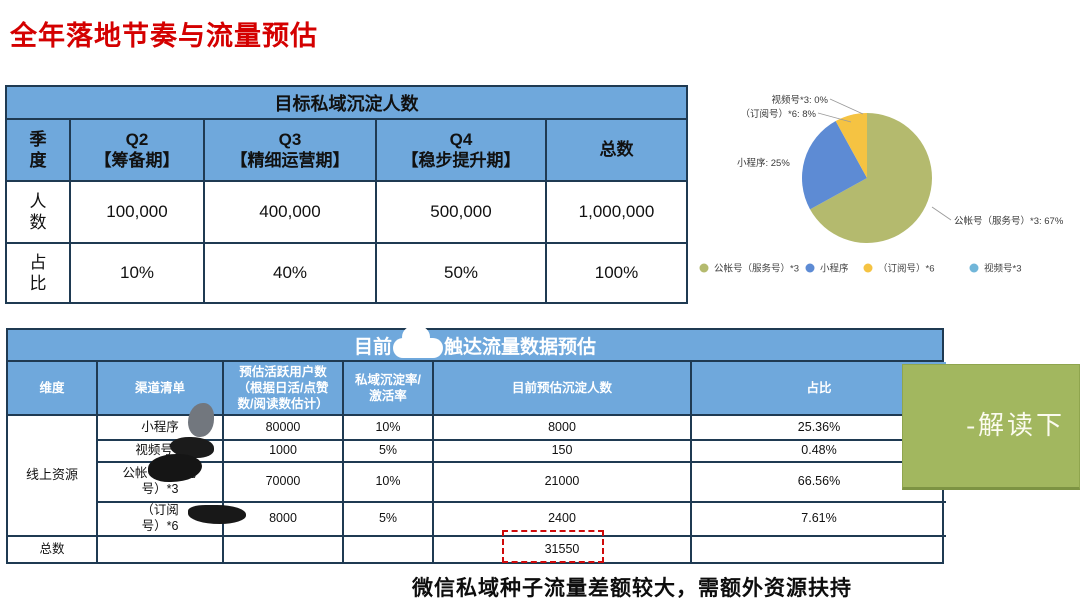 The image size is (1080, 613). Describe the element at coordinates (53, 389) in the screenshot. I see `table2-header-dimension: 维度` at that location.